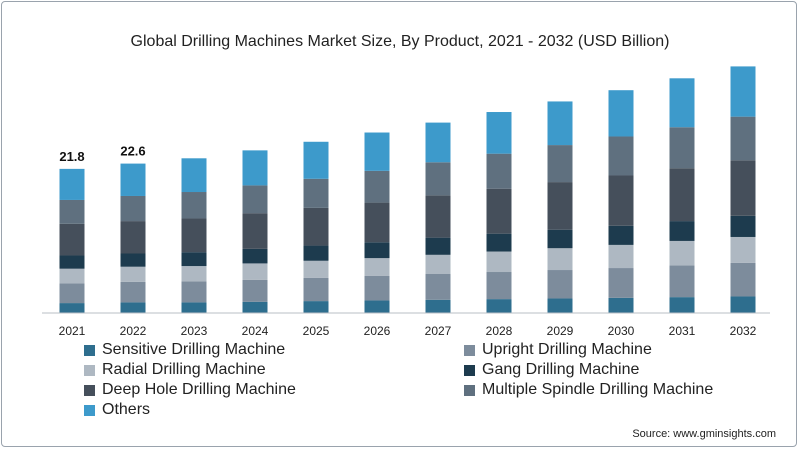 Image resolution: width=800 pixels, height=450 pixels. I want to click on bar-2031-upright-drilling-machine, so click(682, 281).